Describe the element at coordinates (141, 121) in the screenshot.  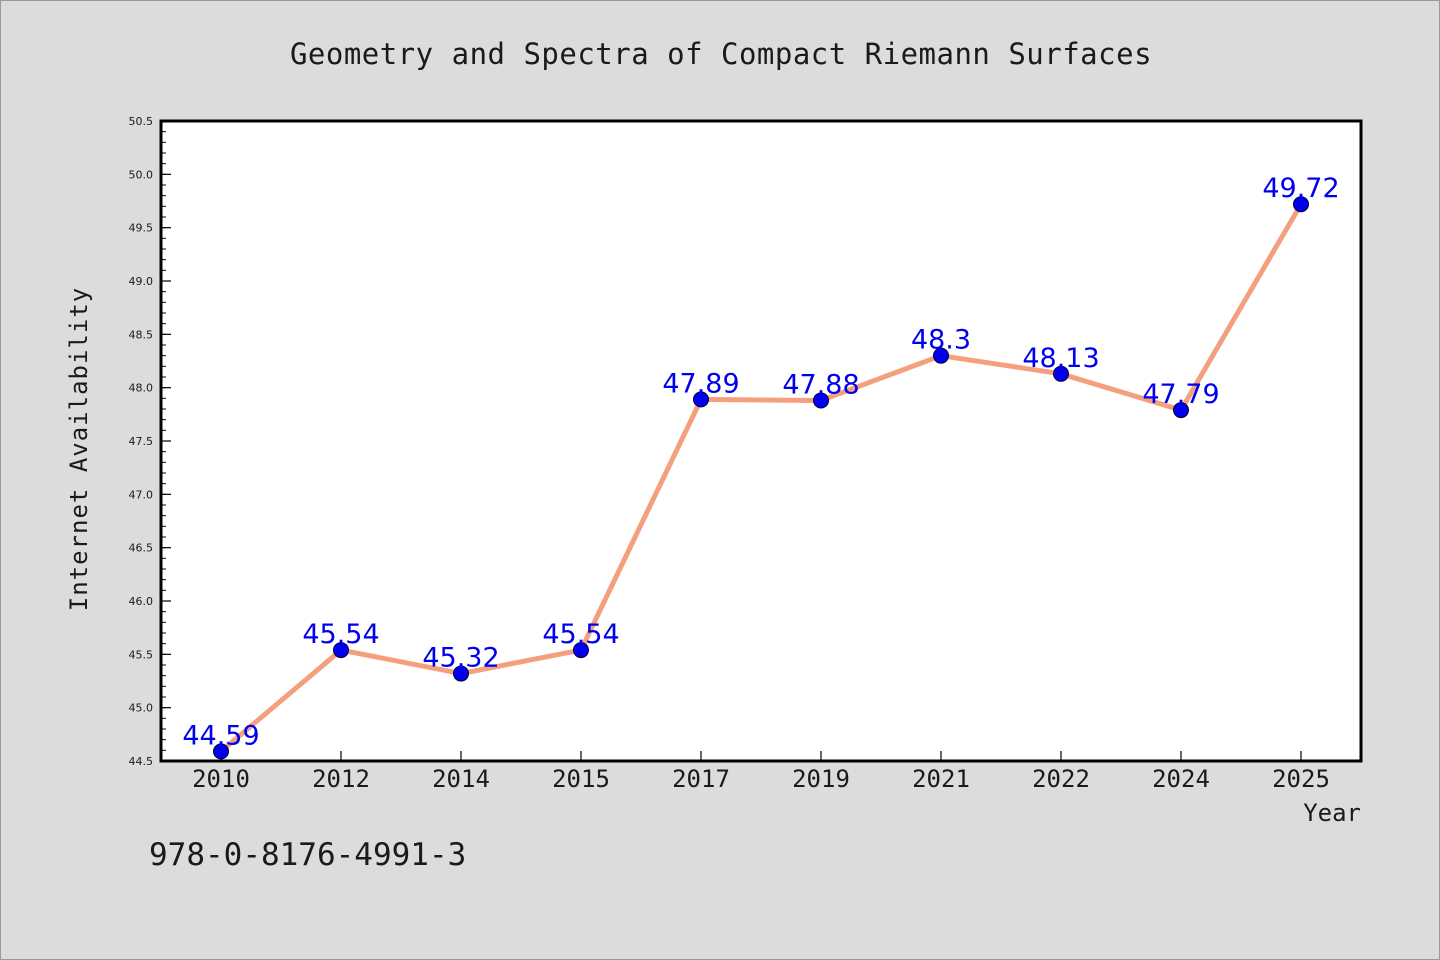
I see `y-tick-label: 50.5` at that location.